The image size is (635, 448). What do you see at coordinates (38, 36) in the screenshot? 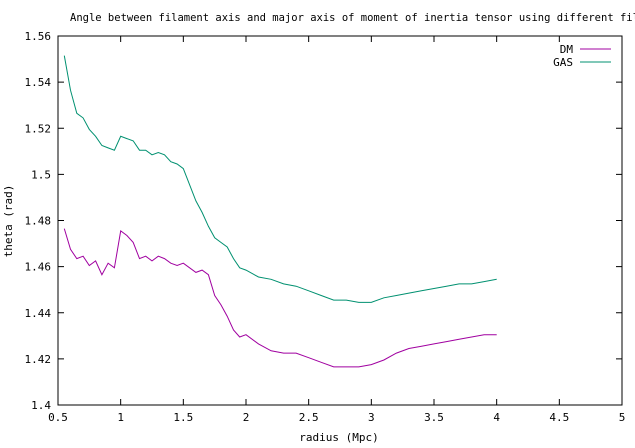
I see `y-tick-label: 1.56` at bounding box center [38, 36].